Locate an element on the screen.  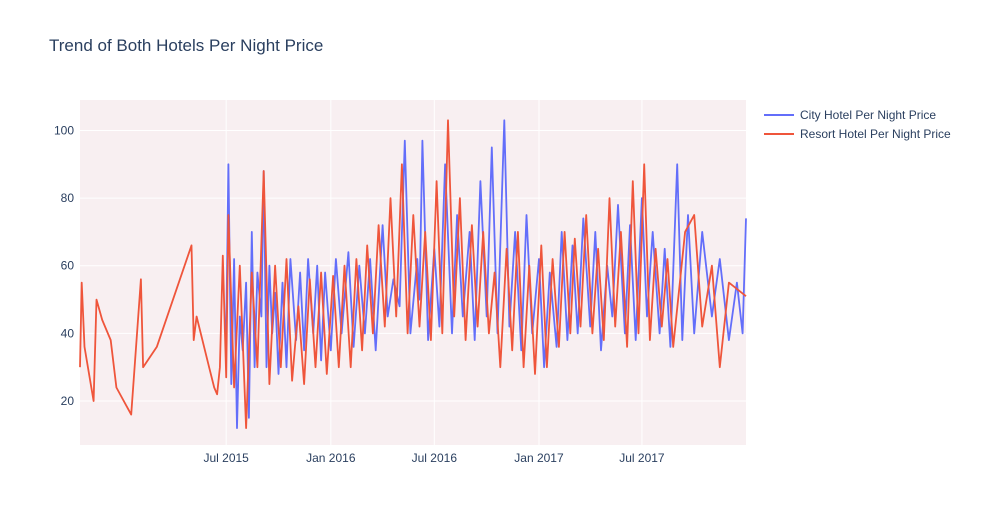
legend-label: City Hotel Per Night Price is located at coordinates (868, 115).